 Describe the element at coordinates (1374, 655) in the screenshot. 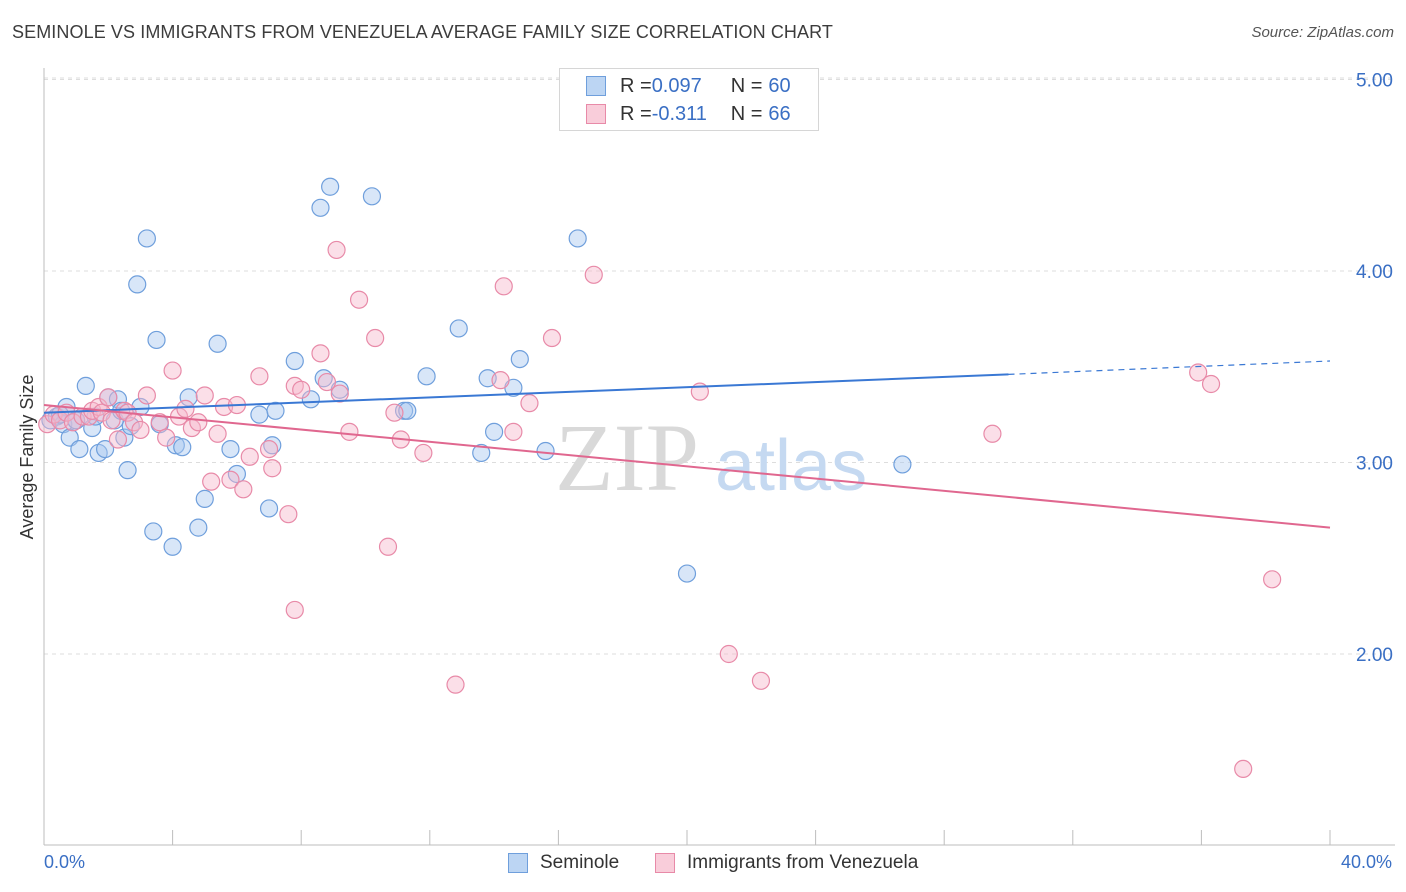

I see `y-tick-label: 2.00` at that location.